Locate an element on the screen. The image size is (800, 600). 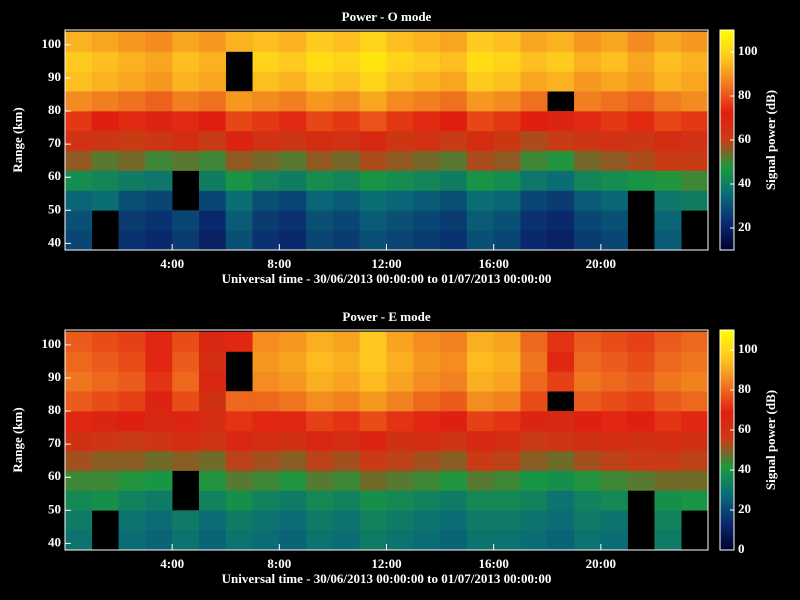
colorbar-tick-label: 100 is located at coordinates (748, 50).